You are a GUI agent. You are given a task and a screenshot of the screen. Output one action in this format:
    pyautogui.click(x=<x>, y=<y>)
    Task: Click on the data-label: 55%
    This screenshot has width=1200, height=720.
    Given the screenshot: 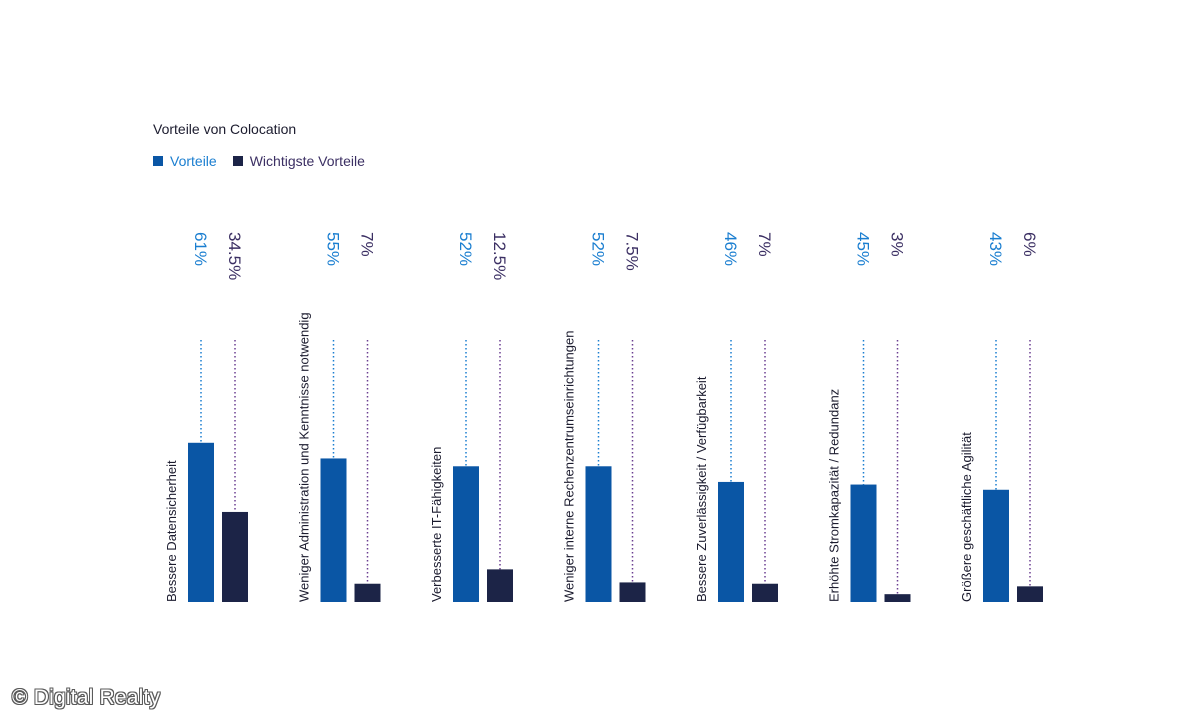 What is the action you would take?
    pyautogui.click(x=333, y=249)
    